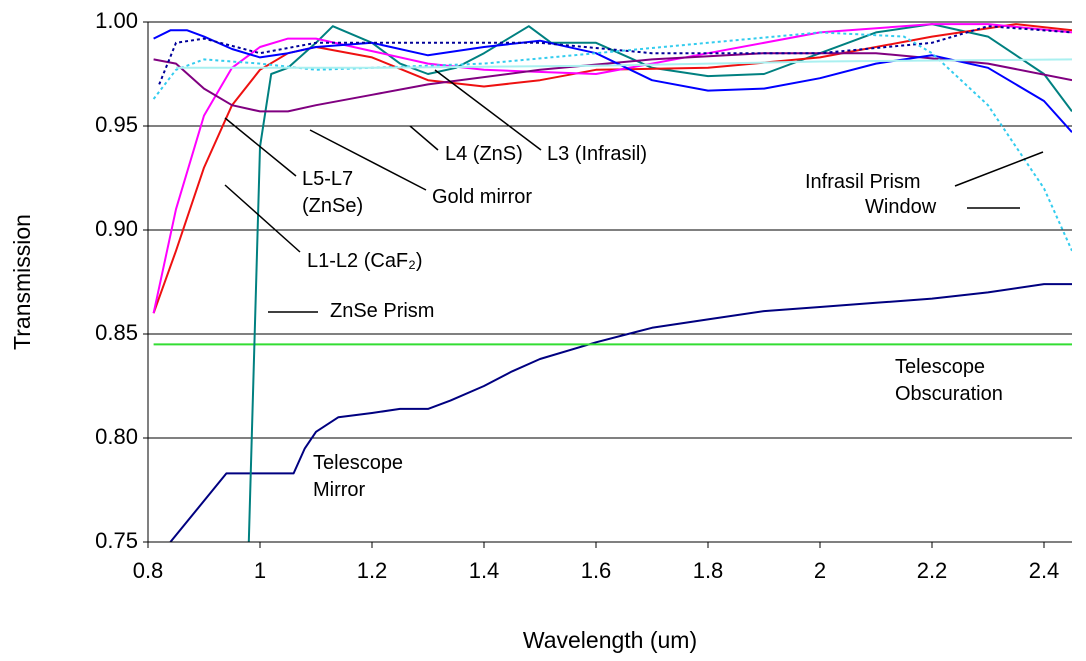 The height and width of the screenshot is (661, 1086). What do you see at coordinates (597, 154) in the screenshot?
I see `series-annotation: L3 (Infrasil)` at bounding box center [597, 154].